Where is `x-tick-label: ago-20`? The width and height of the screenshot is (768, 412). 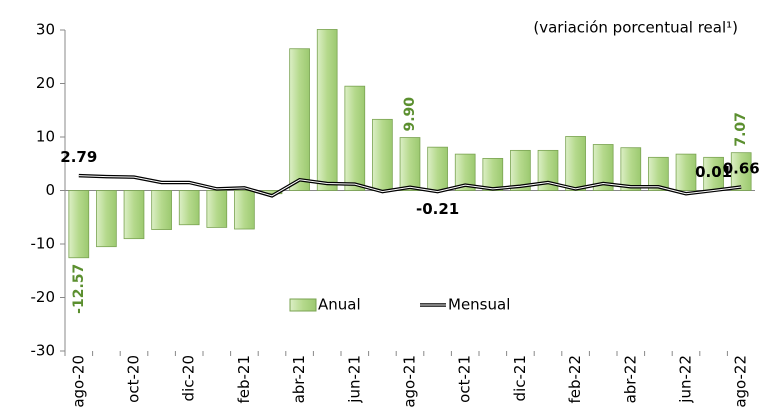 x-tick-label: ago-20 is located at coordinates (78, 381).